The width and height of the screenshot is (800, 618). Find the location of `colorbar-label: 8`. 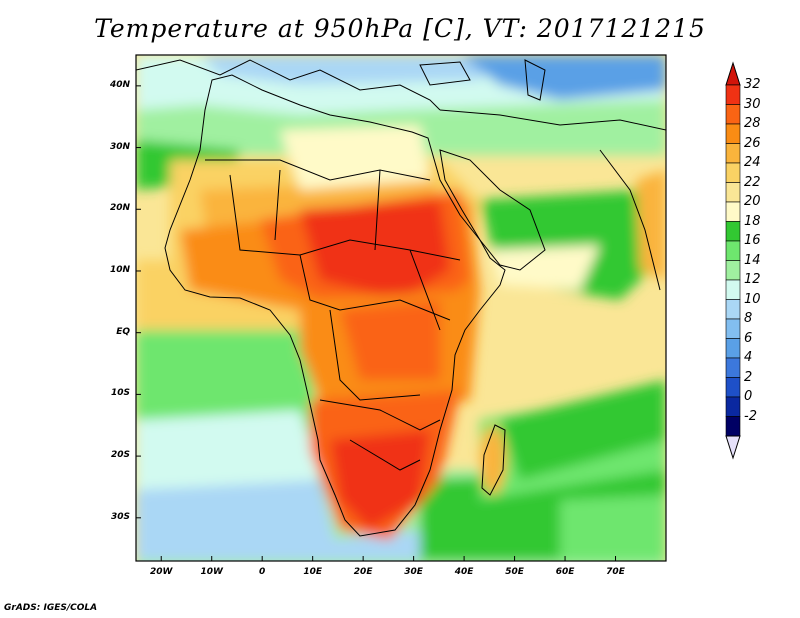

colorbar-label: 8 is located at coordinates (748, 318).